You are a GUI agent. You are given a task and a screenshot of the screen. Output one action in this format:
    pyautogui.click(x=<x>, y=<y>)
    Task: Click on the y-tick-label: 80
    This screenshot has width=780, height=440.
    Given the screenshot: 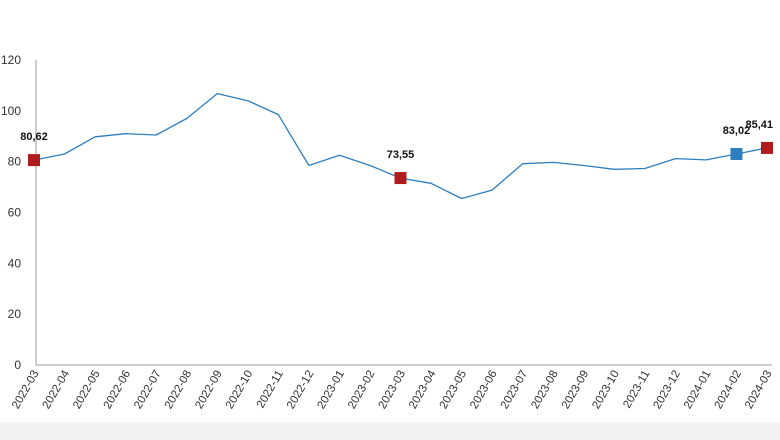 What is the action you would take?
    pyautogui.click(x=15, y=162)
    